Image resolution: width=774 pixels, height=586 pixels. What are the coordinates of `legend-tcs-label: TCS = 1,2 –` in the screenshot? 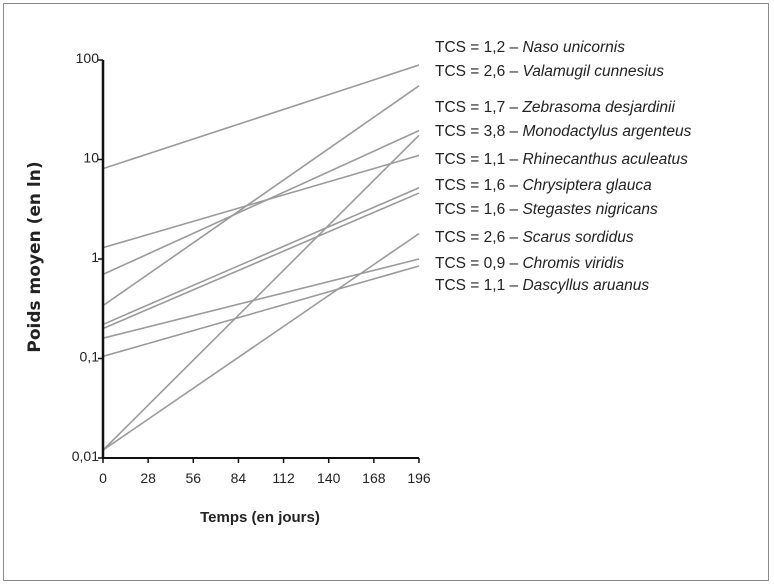 It's located at (478, 47).